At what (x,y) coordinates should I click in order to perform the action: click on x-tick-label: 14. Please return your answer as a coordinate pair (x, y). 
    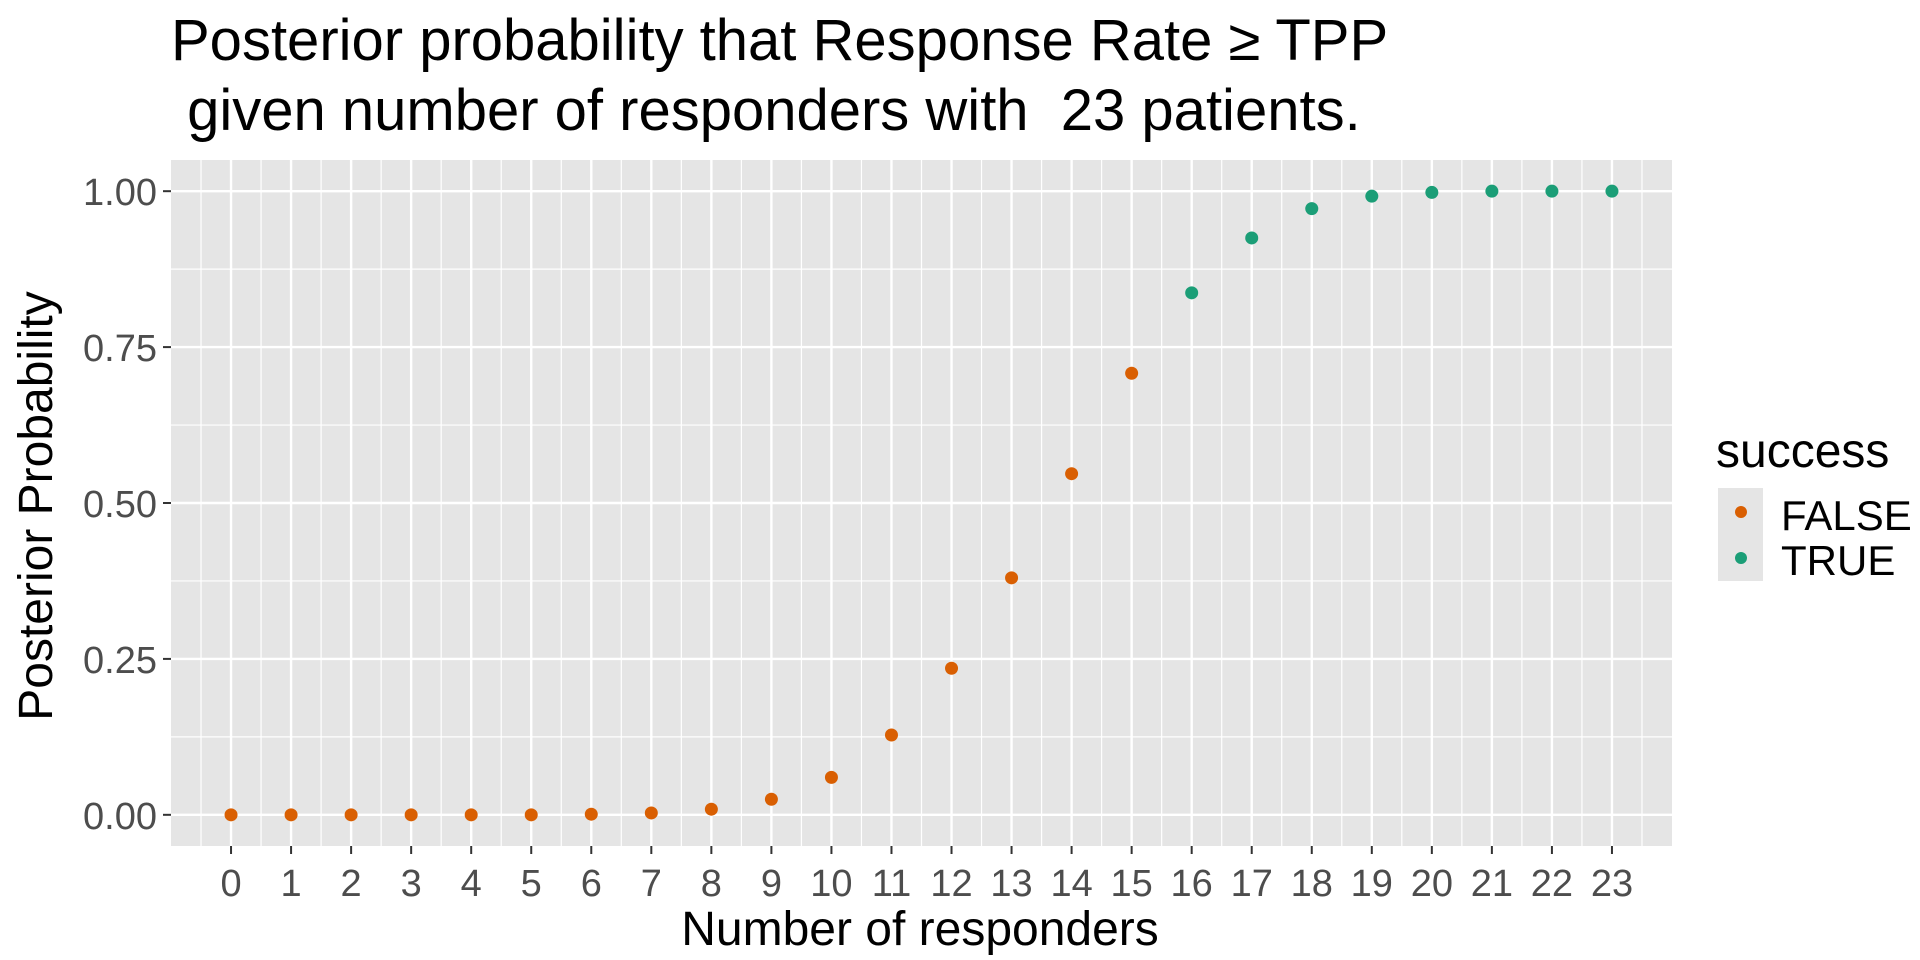
    Looking at the image, I should click on (1071, 884).